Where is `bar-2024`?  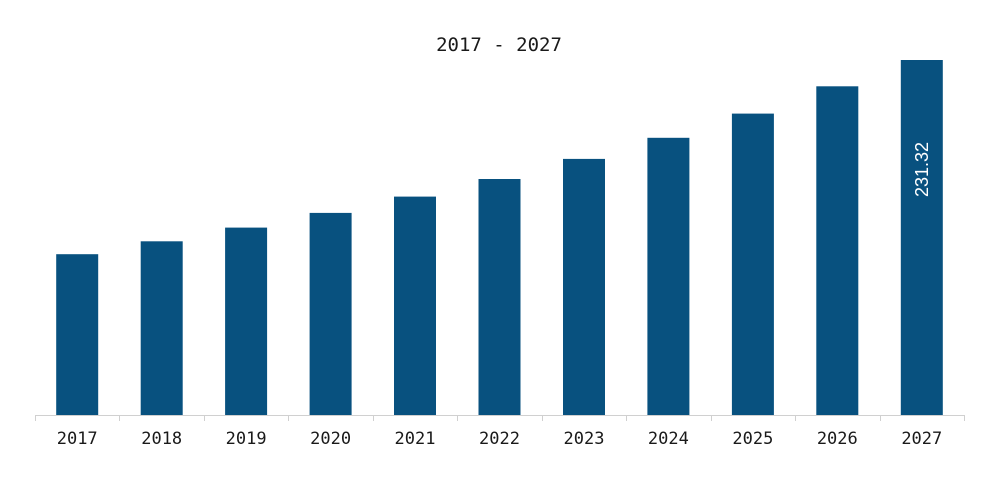 bar-2024 is located at coordinates (668, 276).